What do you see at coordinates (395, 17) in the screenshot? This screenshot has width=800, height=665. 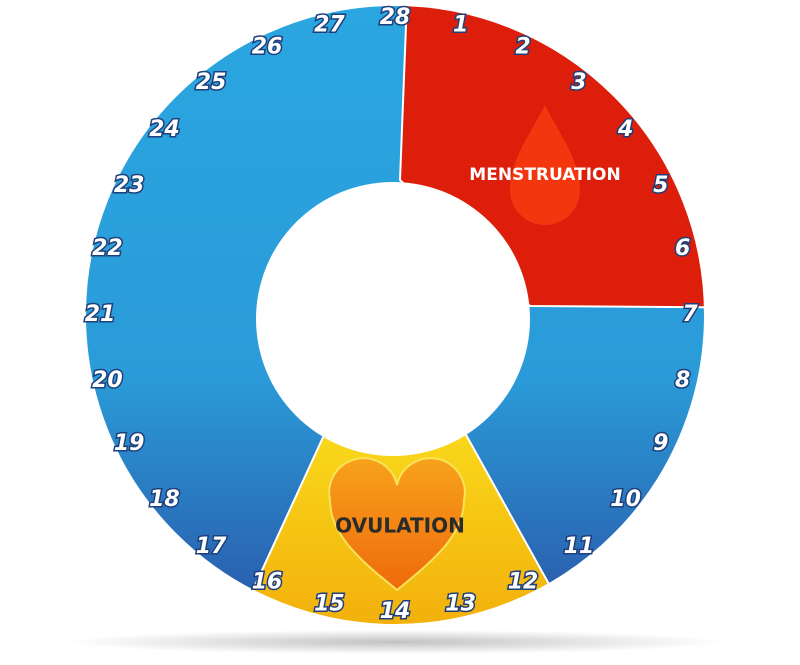 I see `day-number: 28` at bounding box center [395, 17].